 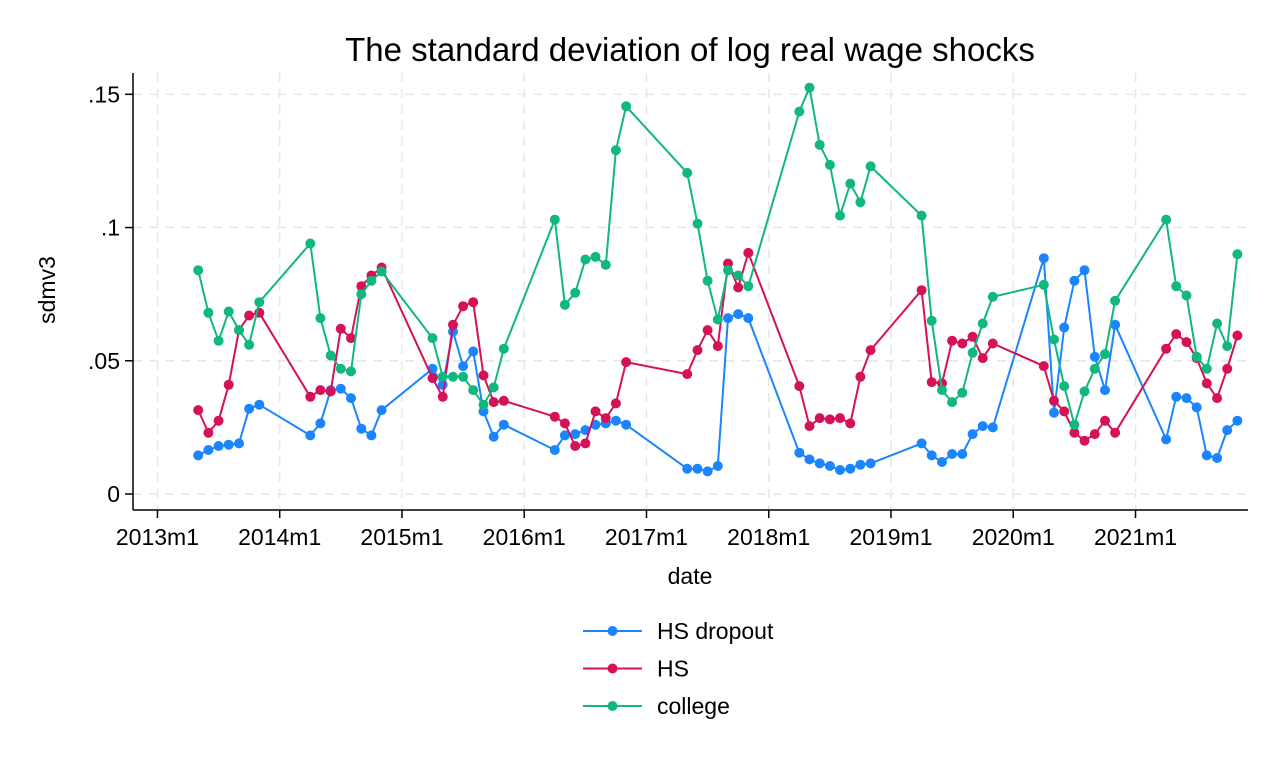 What do you see at coordinates (656, 706) in the screenshot?
I see `legend-item-college: college` at bounding box center [656, 706].